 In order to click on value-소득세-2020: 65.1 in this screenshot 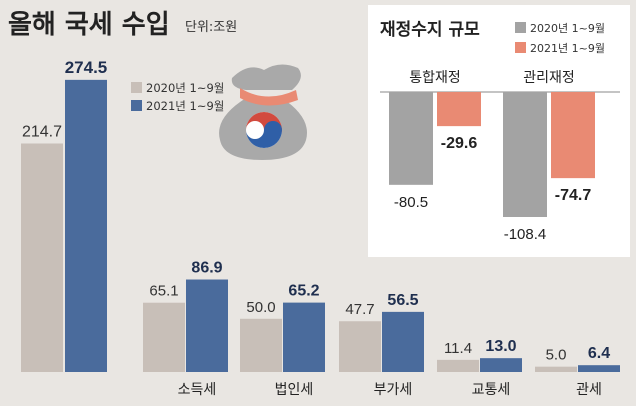, I will do `click(163, 291)`.